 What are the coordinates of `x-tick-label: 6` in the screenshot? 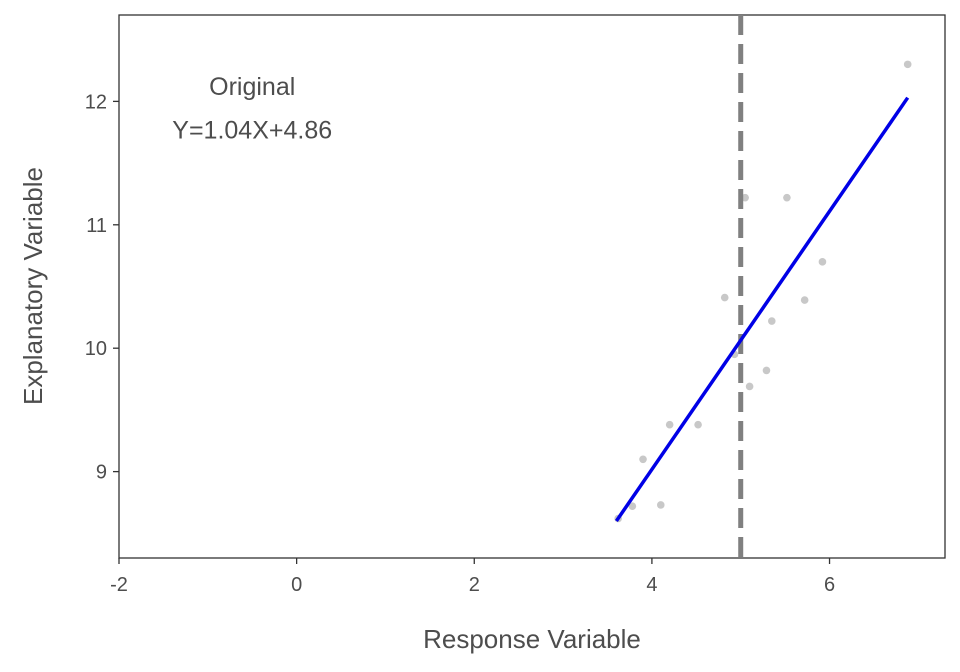 It's located at (829, 585).